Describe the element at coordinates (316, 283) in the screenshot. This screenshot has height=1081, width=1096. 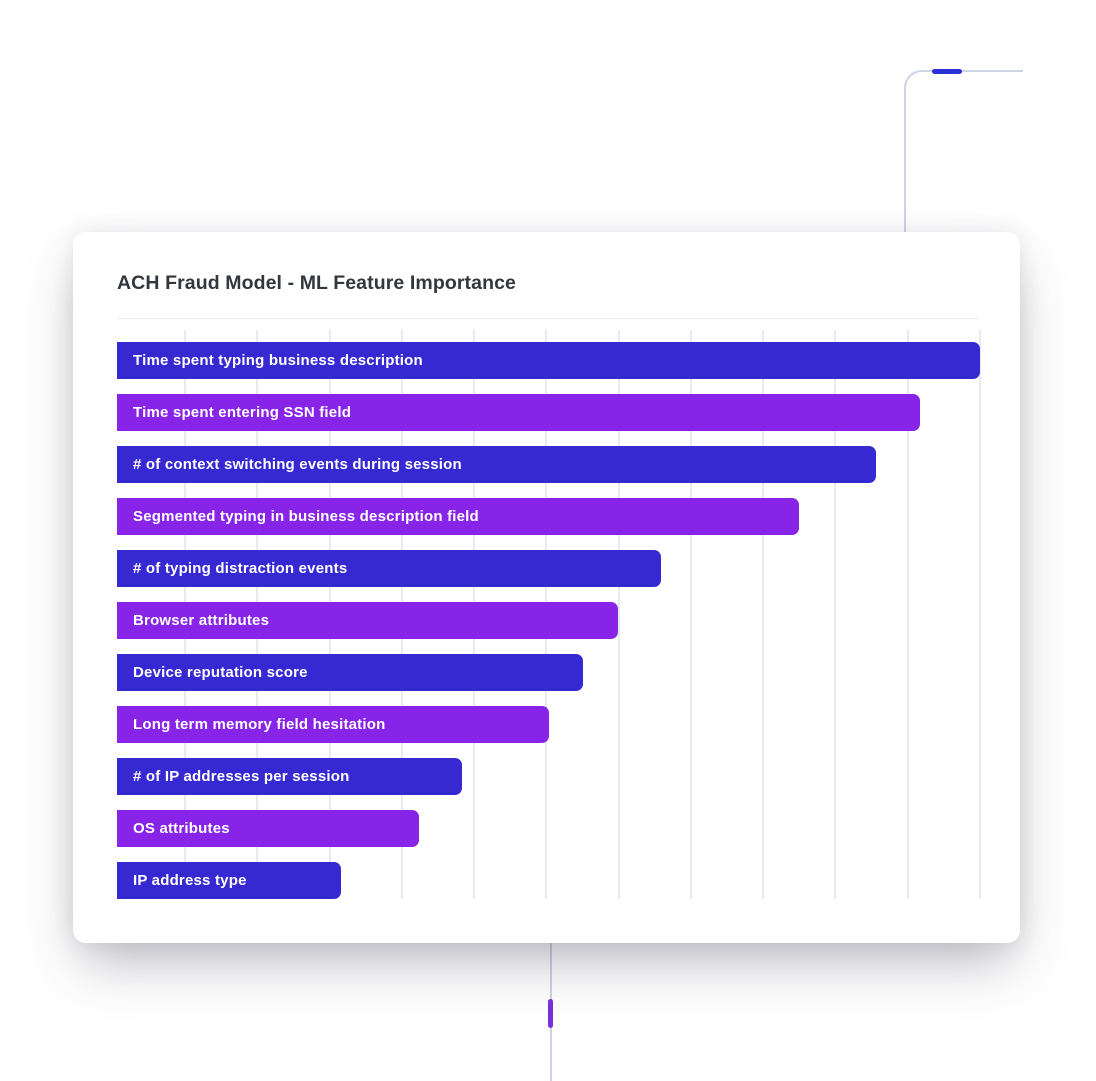
I see `chart-title: ACH Fraud Model - ML Feature Importance` at that location.